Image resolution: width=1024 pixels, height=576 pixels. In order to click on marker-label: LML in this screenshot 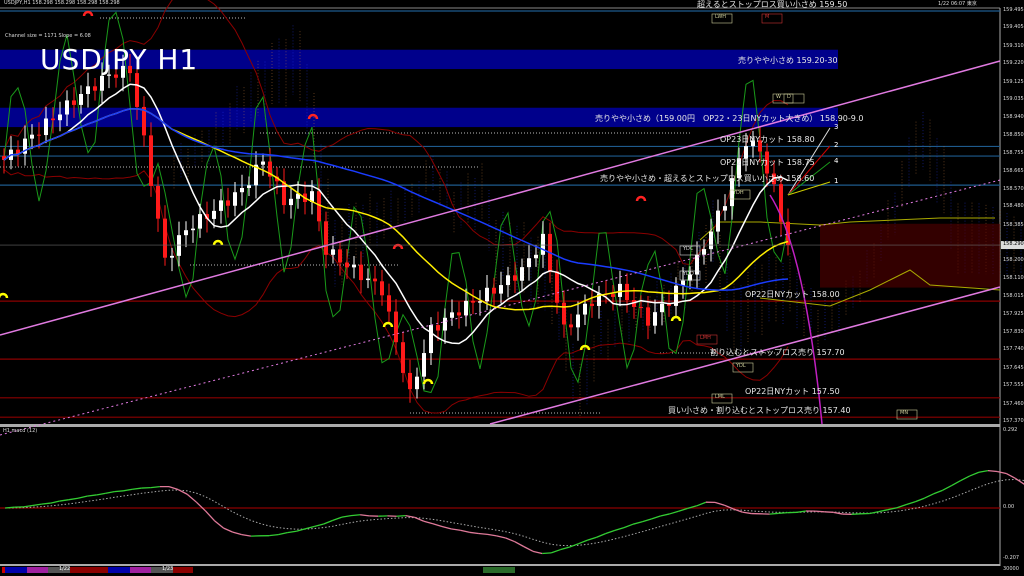, I will do `click(720, 397)`.